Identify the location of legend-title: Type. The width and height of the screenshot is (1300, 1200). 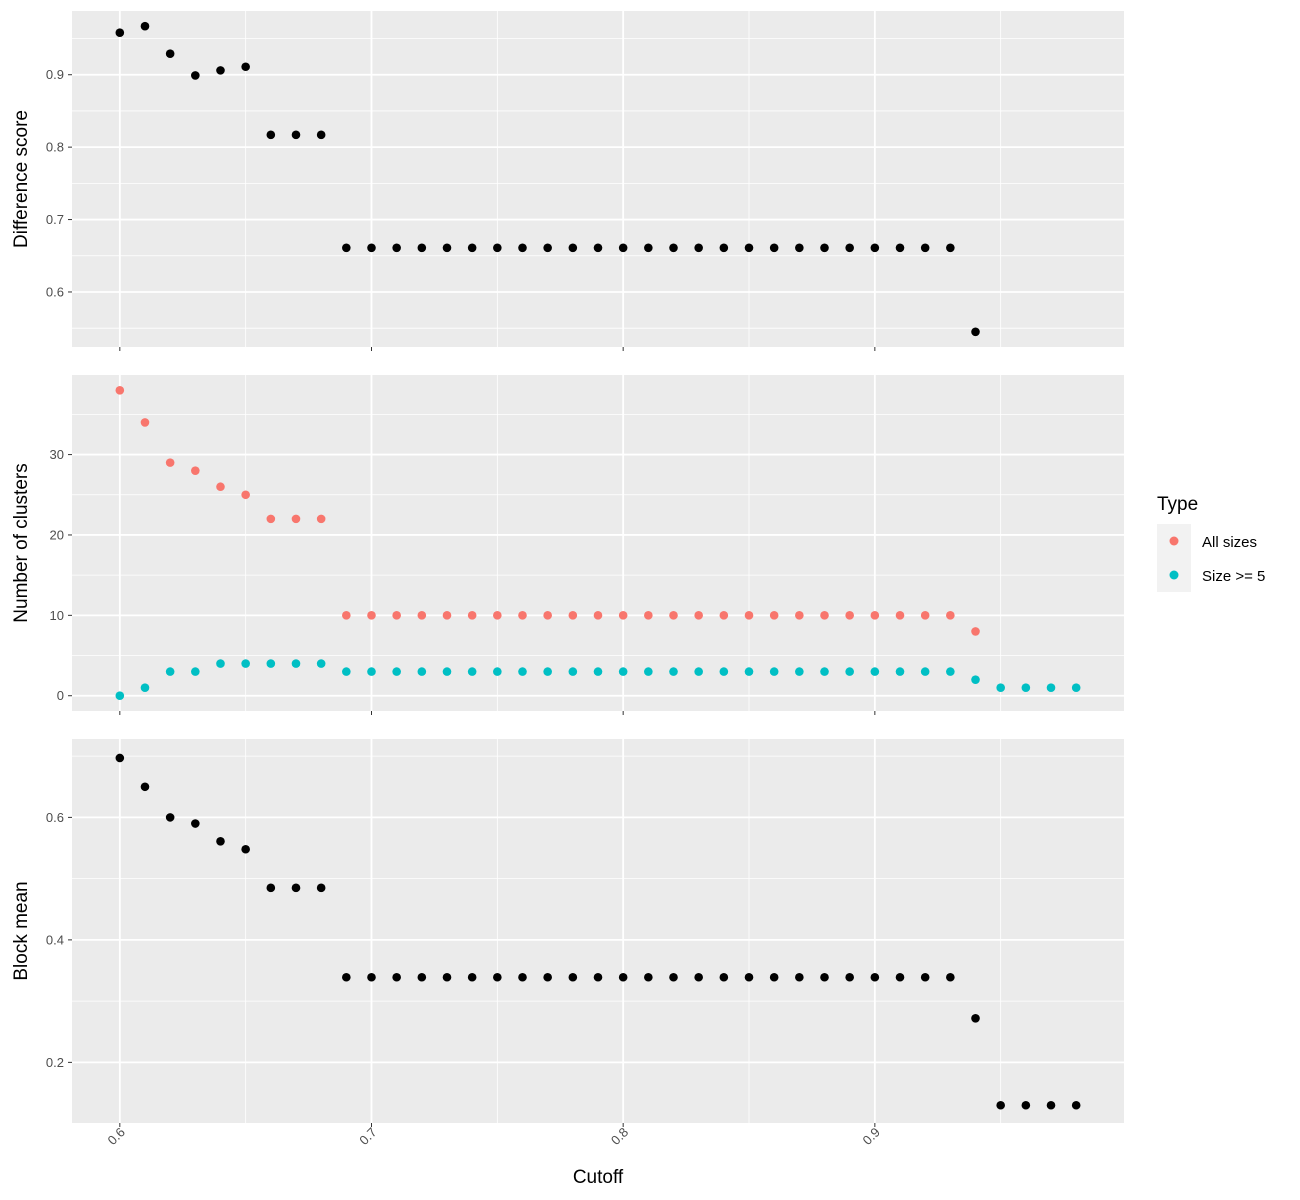
(1177, 504).